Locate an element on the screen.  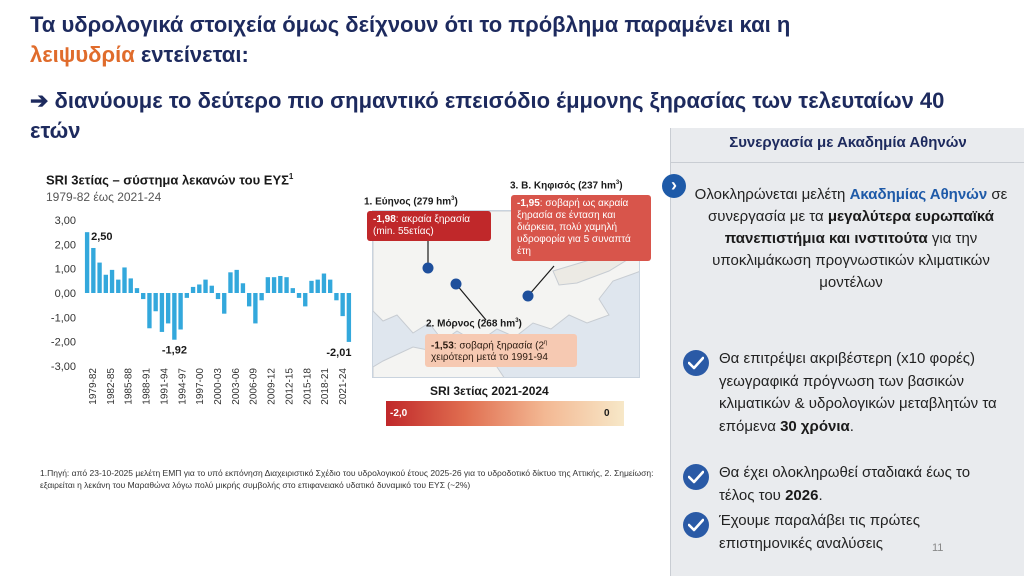
data-label: -1,92 is located at coordinates (174, 351).